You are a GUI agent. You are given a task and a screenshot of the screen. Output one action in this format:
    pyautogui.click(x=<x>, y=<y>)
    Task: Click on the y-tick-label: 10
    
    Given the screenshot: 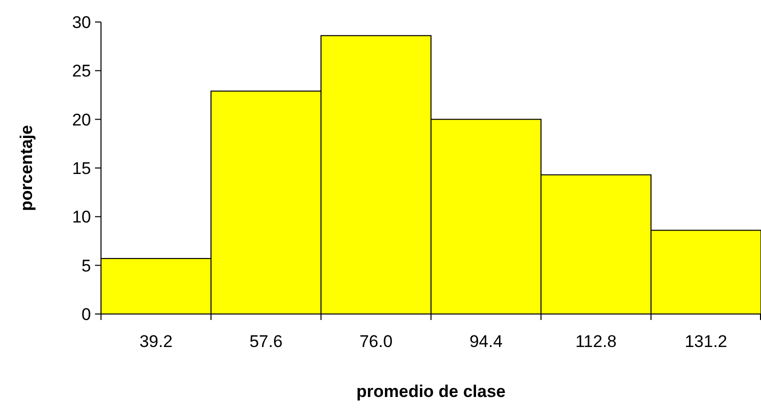 What is the action you would take?
    pyautogui.click(x=81, y=217)
    